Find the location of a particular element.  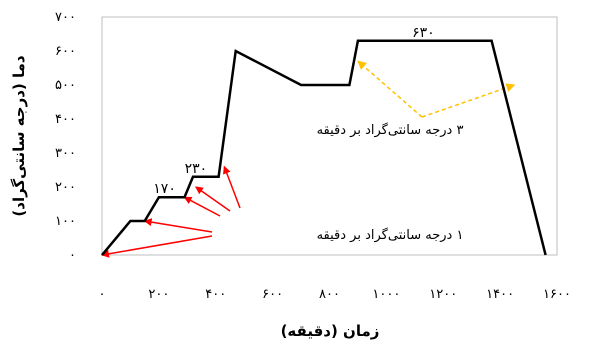

x-tick-label: ۸۰۰ is located at coordinates (329, 294).